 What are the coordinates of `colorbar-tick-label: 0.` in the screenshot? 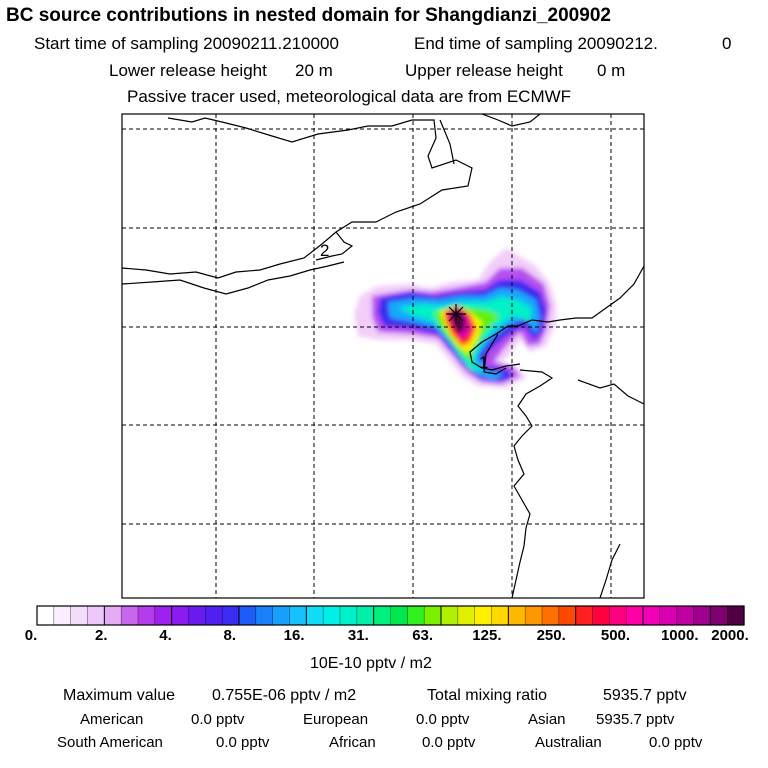 It's located at (31, 635).